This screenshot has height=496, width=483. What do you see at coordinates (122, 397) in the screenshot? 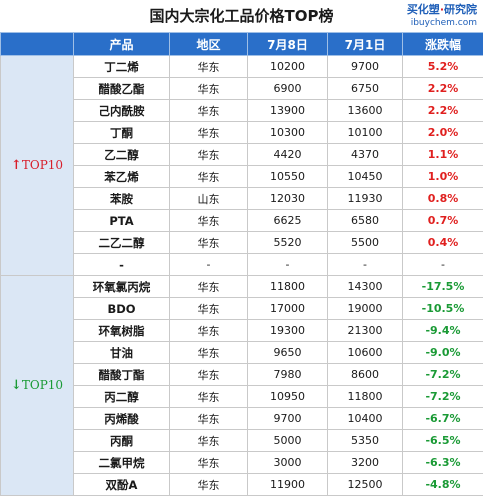
I see `product-name: 丙二醇` at bounding box center [122, 397].